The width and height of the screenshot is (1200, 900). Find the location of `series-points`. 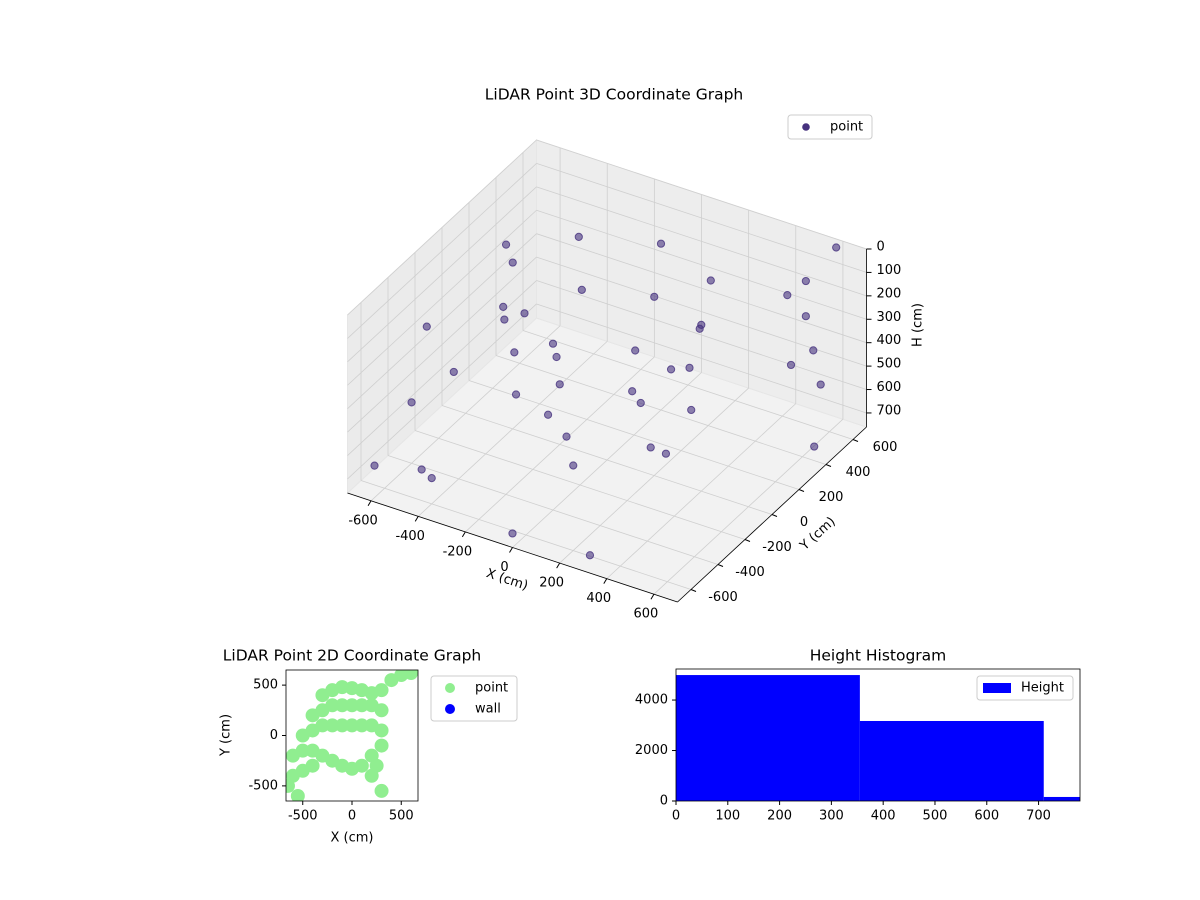

series-points is located at coordinates (605, 396).